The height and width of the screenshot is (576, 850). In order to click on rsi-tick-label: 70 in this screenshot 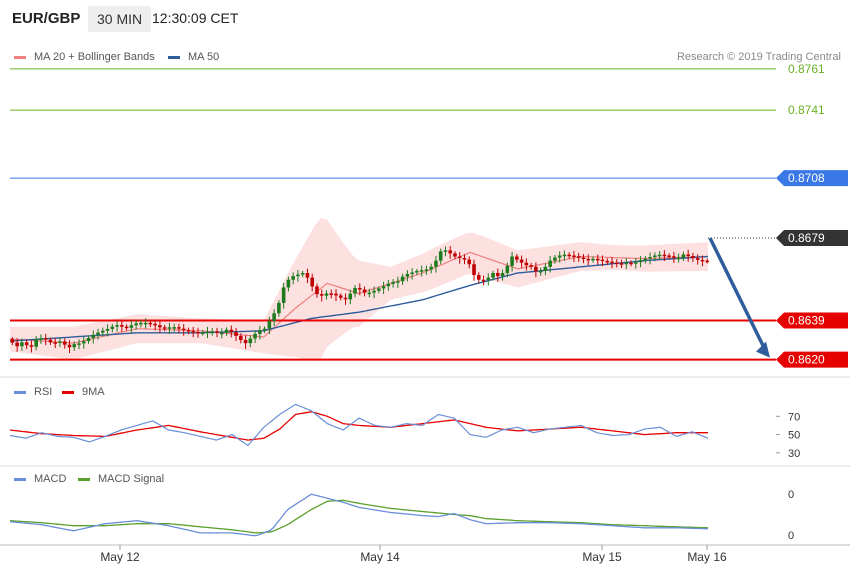, I will do `click(794, 417)`.